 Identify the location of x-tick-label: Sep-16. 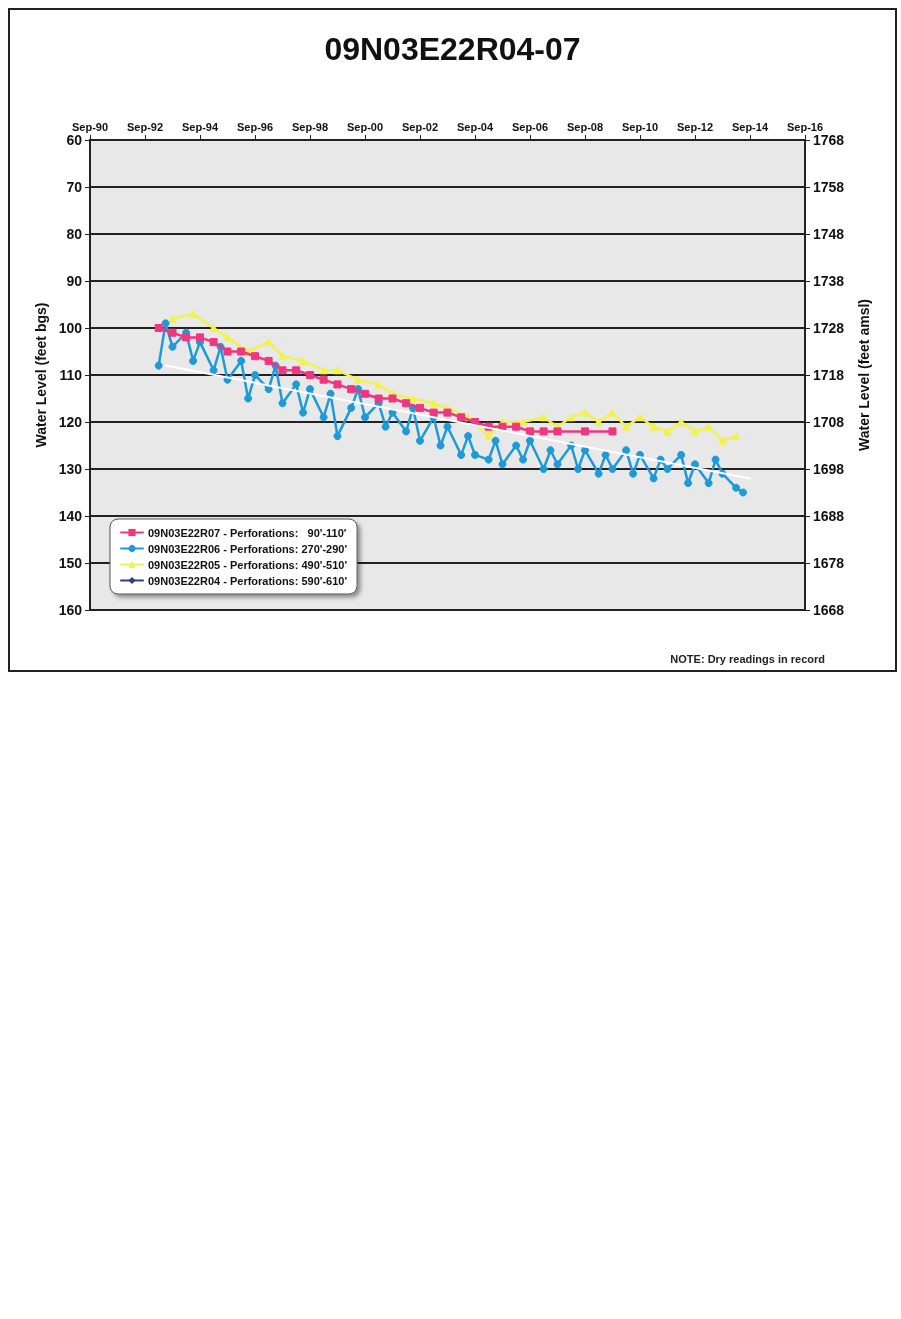
(805, 126).